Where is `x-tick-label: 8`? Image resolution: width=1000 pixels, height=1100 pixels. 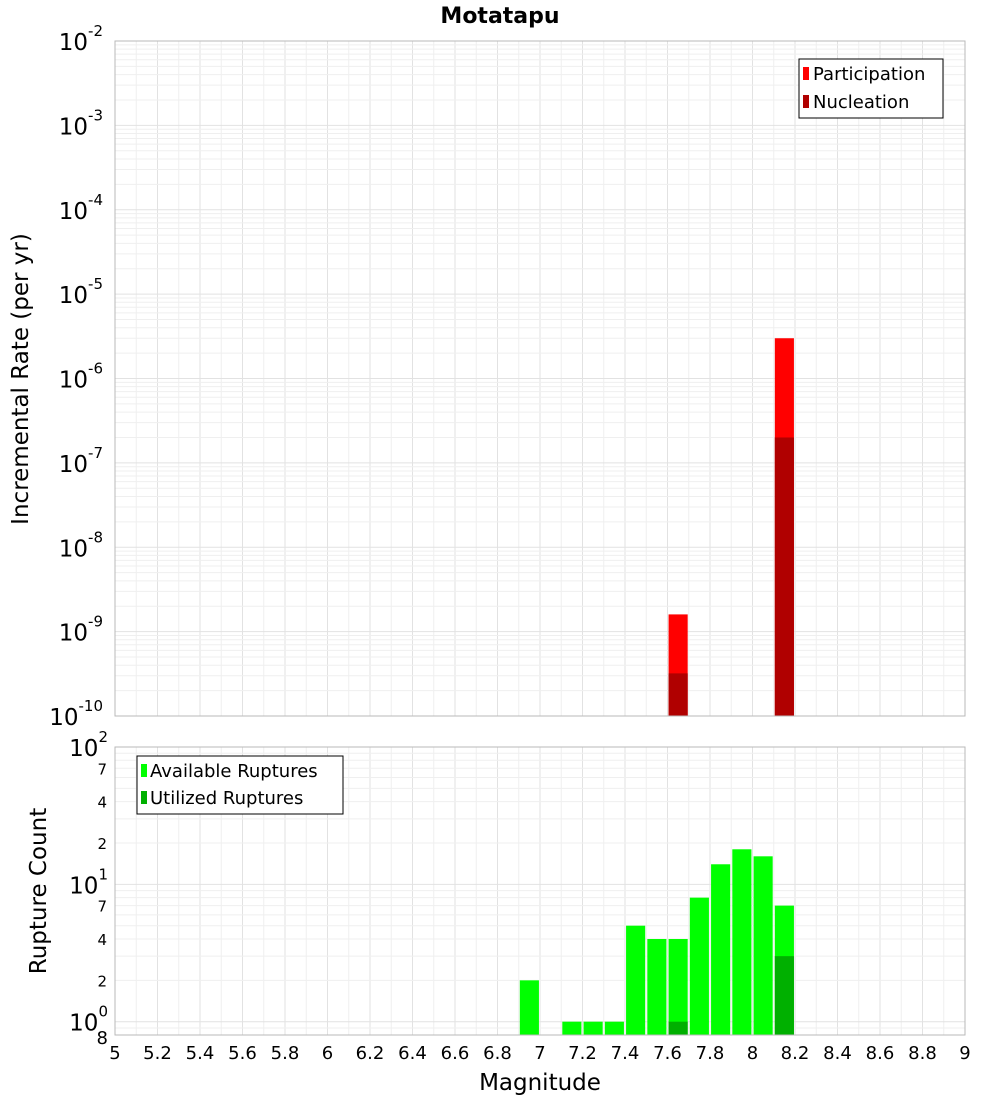
x-tick-label: 8 is located at coordinates (752, 1053).